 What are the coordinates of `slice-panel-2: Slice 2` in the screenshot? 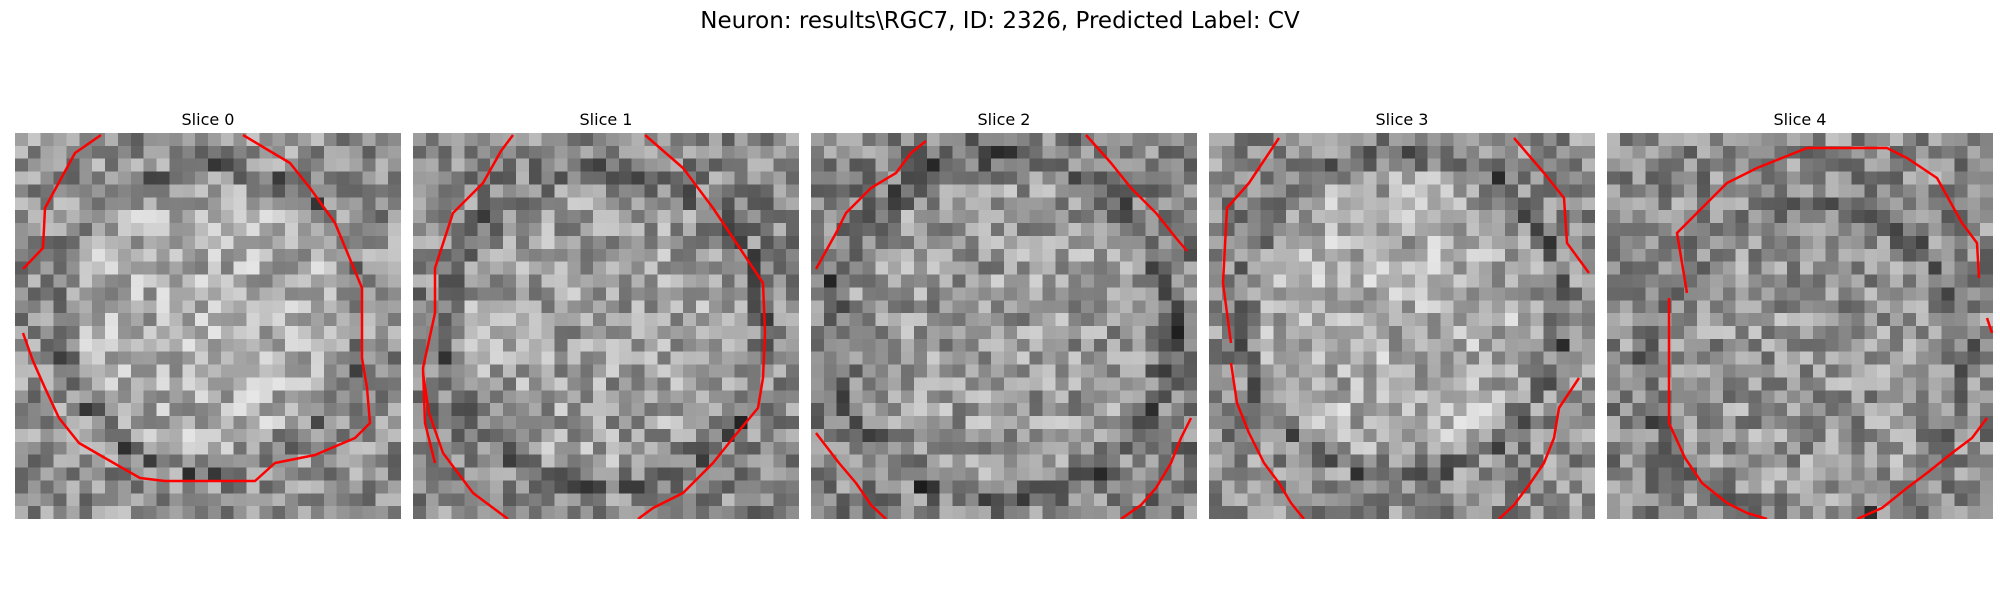 It's located at (1004, 314).